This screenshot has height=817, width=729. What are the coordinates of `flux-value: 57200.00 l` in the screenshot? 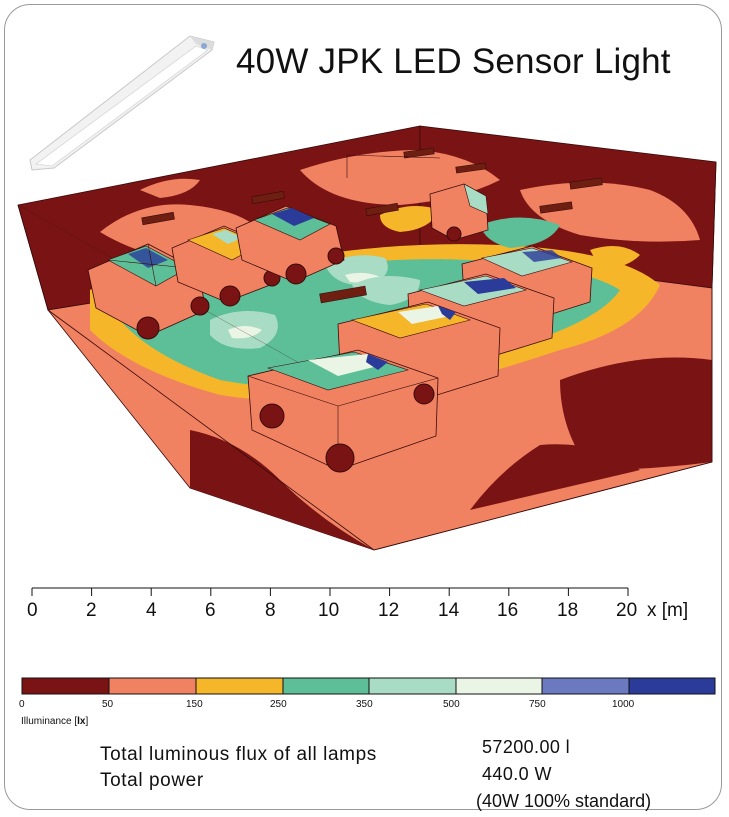 It's located at (526, 747).